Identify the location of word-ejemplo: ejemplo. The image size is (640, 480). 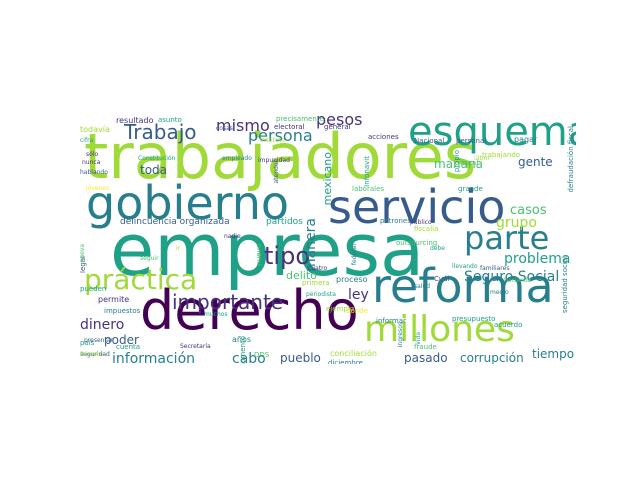
(340, 309).